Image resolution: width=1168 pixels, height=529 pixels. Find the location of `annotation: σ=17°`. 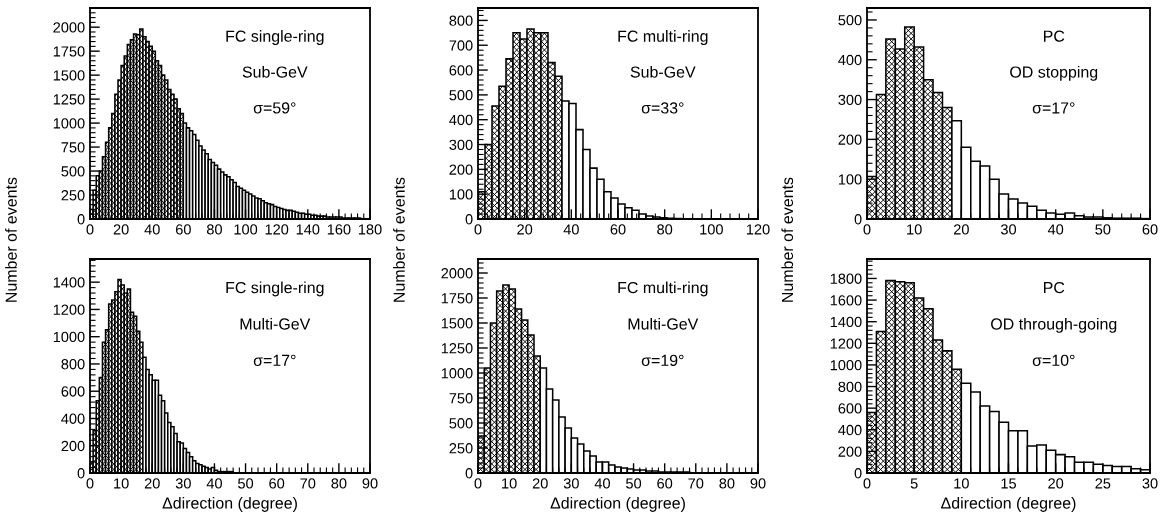

annotation: σ=17° is located at coordinates (274, 360).